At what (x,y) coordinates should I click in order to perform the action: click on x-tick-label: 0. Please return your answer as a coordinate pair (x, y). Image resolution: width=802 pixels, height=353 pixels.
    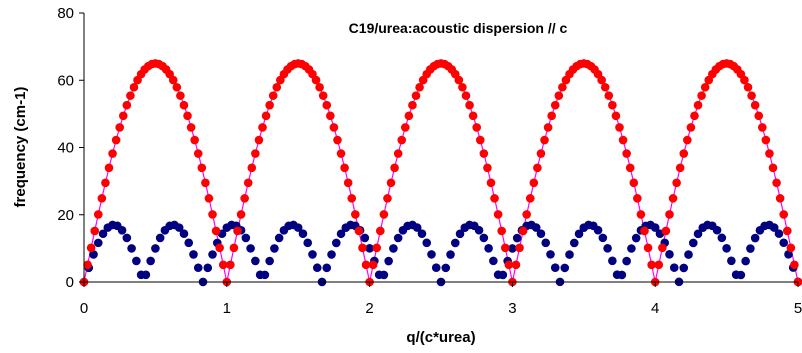
    Looking at the image, I should click on (84, 308).